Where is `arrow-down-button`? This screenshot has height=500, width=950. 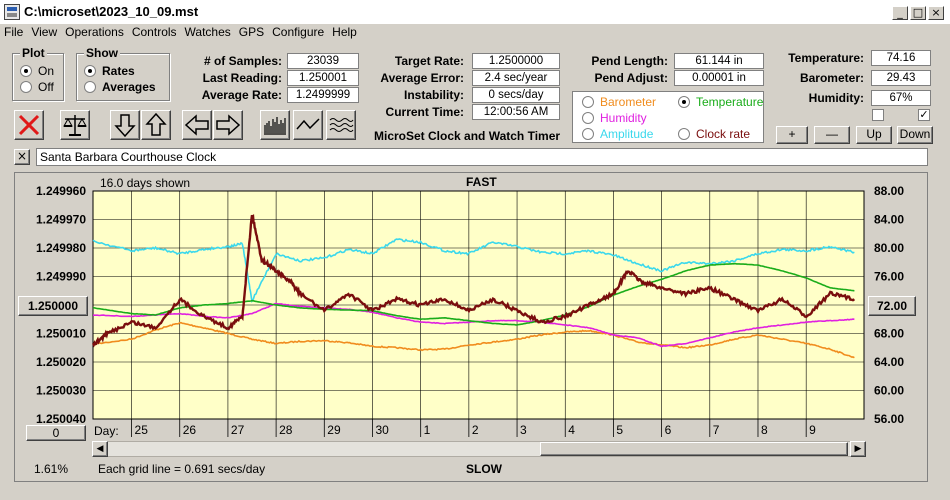 arrow-down-button is located at coordinates (125, 125).